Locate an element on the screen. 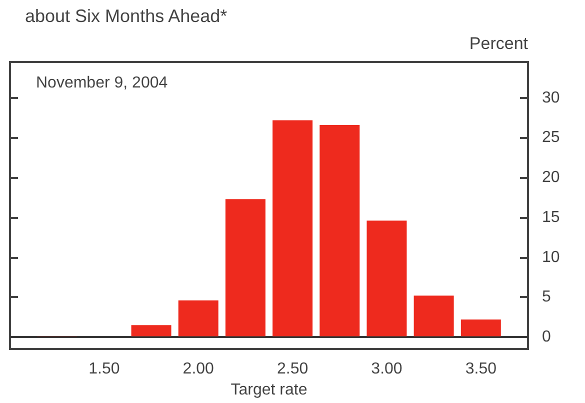 The height and width of the screenshot is (403, 585). x-tick-label: 2.50 is located at coordinates (292, 369).